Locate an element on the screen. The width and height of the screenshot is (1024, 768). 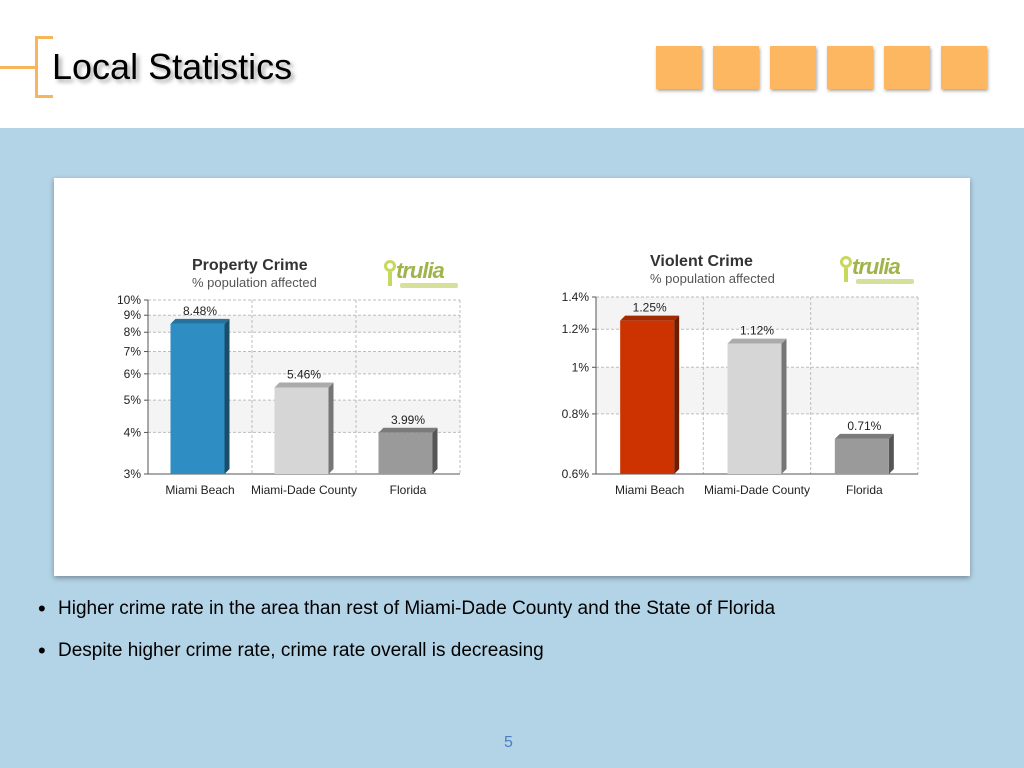
chart-title: Property Crime is located at coordinates (250, 265).